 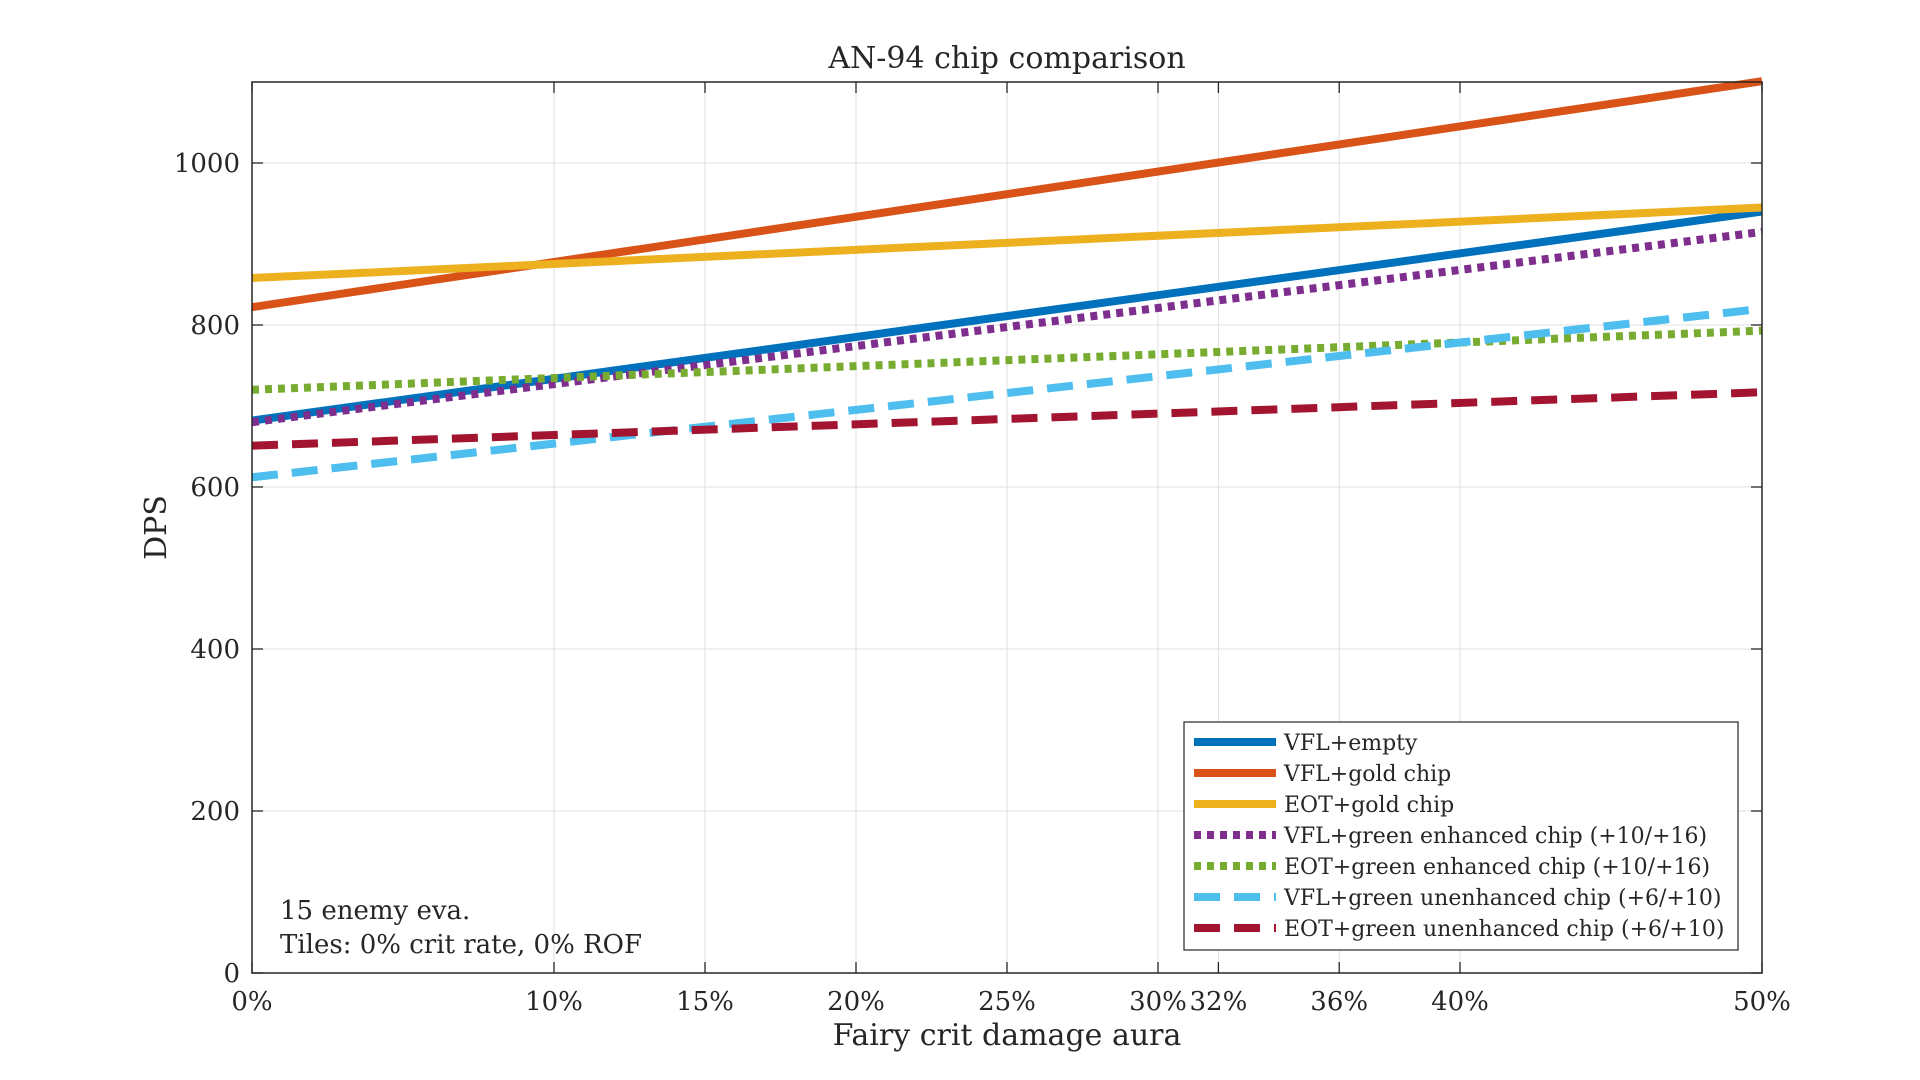 What do you see at coordinates (1158, 1002) in the screenshot?
I see `x-tick-label: 30%` at bounding box center [1158, 1002].